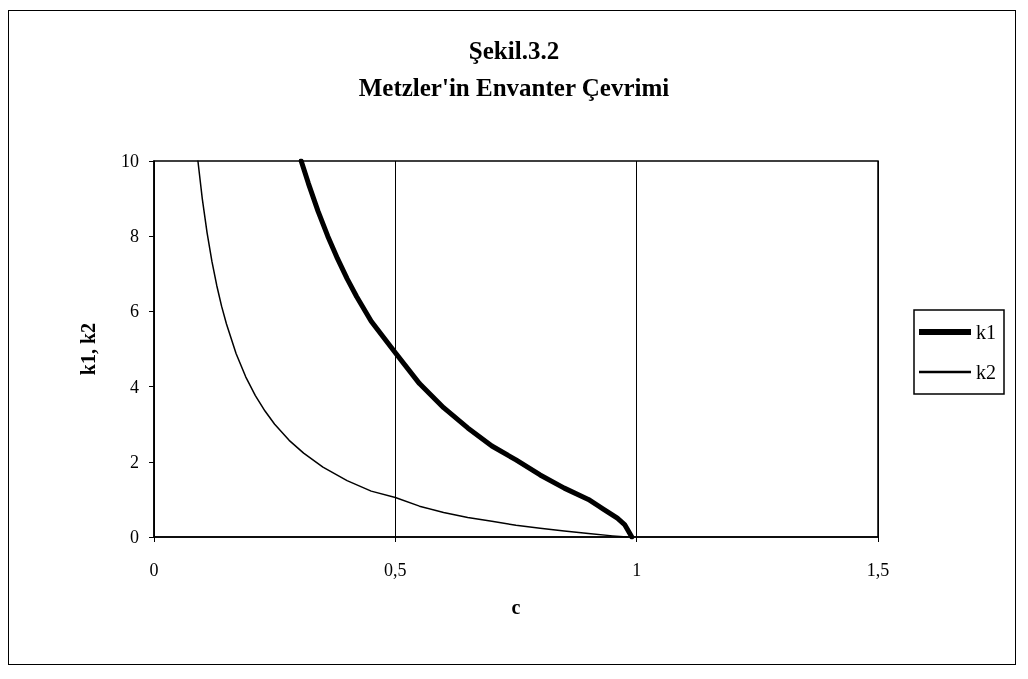 The image size is (1028, 679). What do you see at coordinates (88, 349) in the screenshot?
I see `y-axis-title: k1, k2` at bounding box center [88, 349].